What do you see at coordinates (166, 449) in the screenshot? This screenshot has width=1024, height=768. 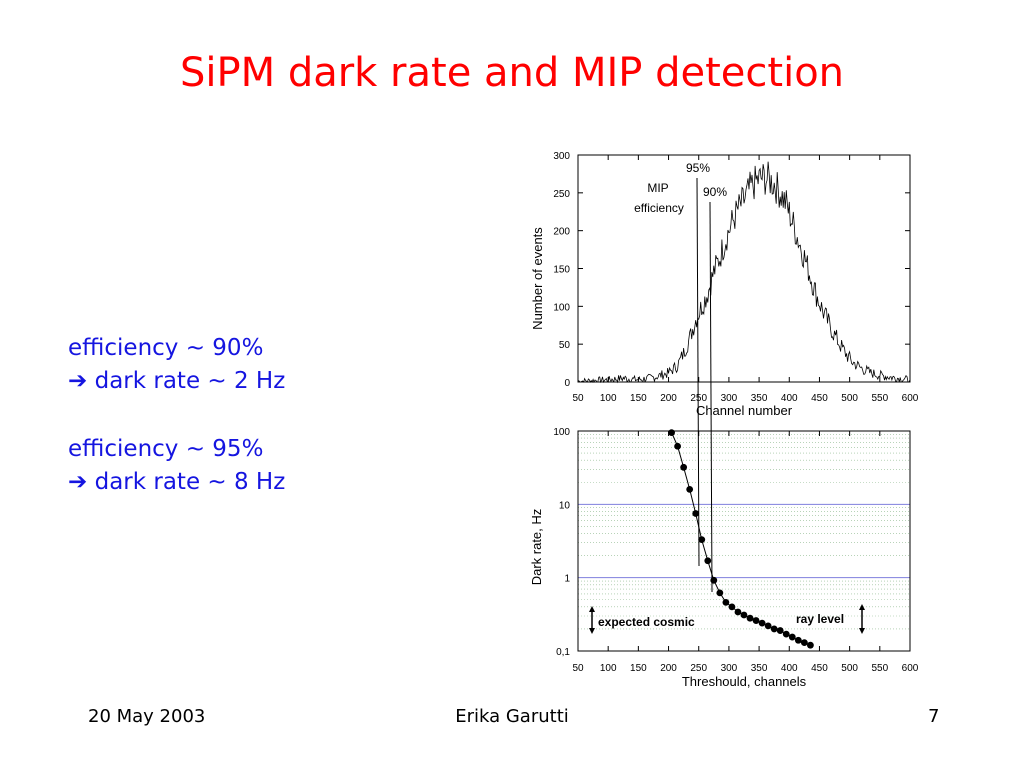 I see `bullet-efficiency-95: efficiency ~ 95%` at bounding box center [166, 449].